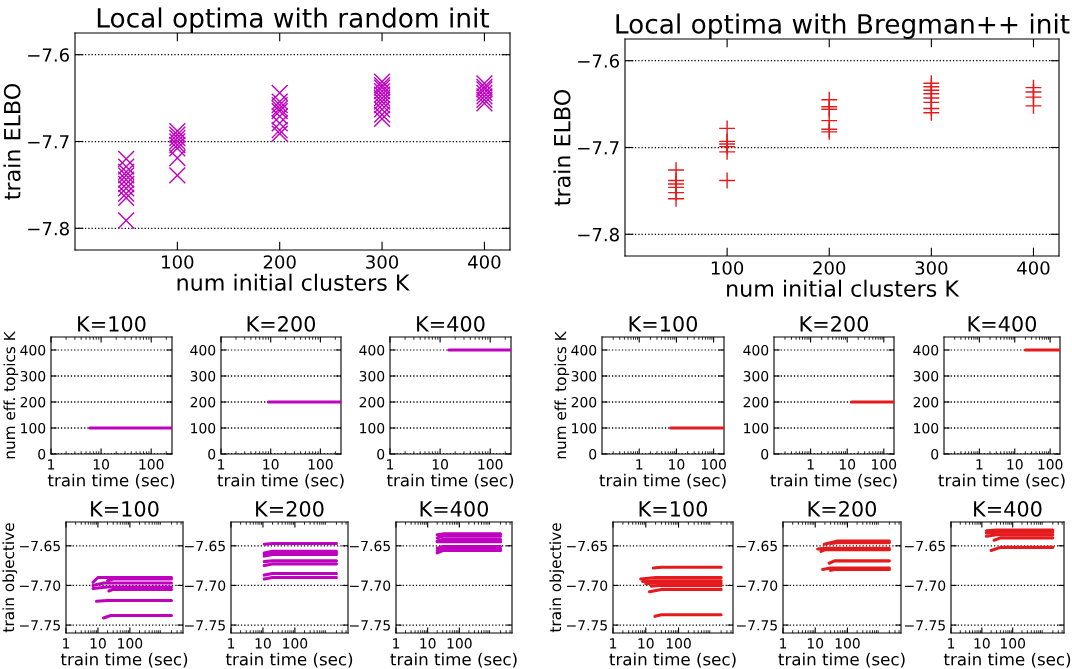  Describe the element at coordinates (293, 20) in the screenshot. I see `chart-title: Local optima with random init` at that location.